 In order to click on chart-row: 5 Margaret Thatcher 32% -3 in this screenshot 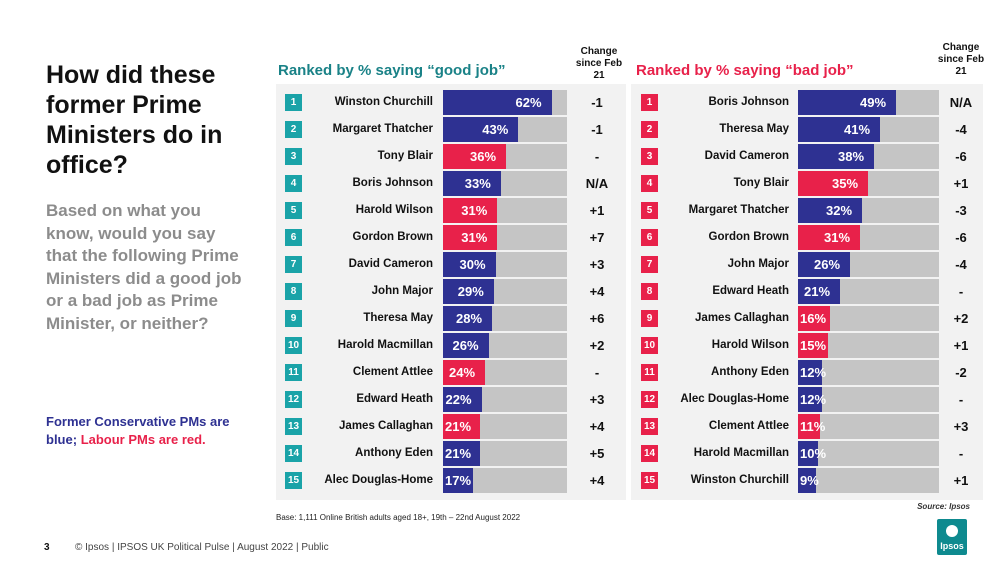, I will do `click(500, 210)`.